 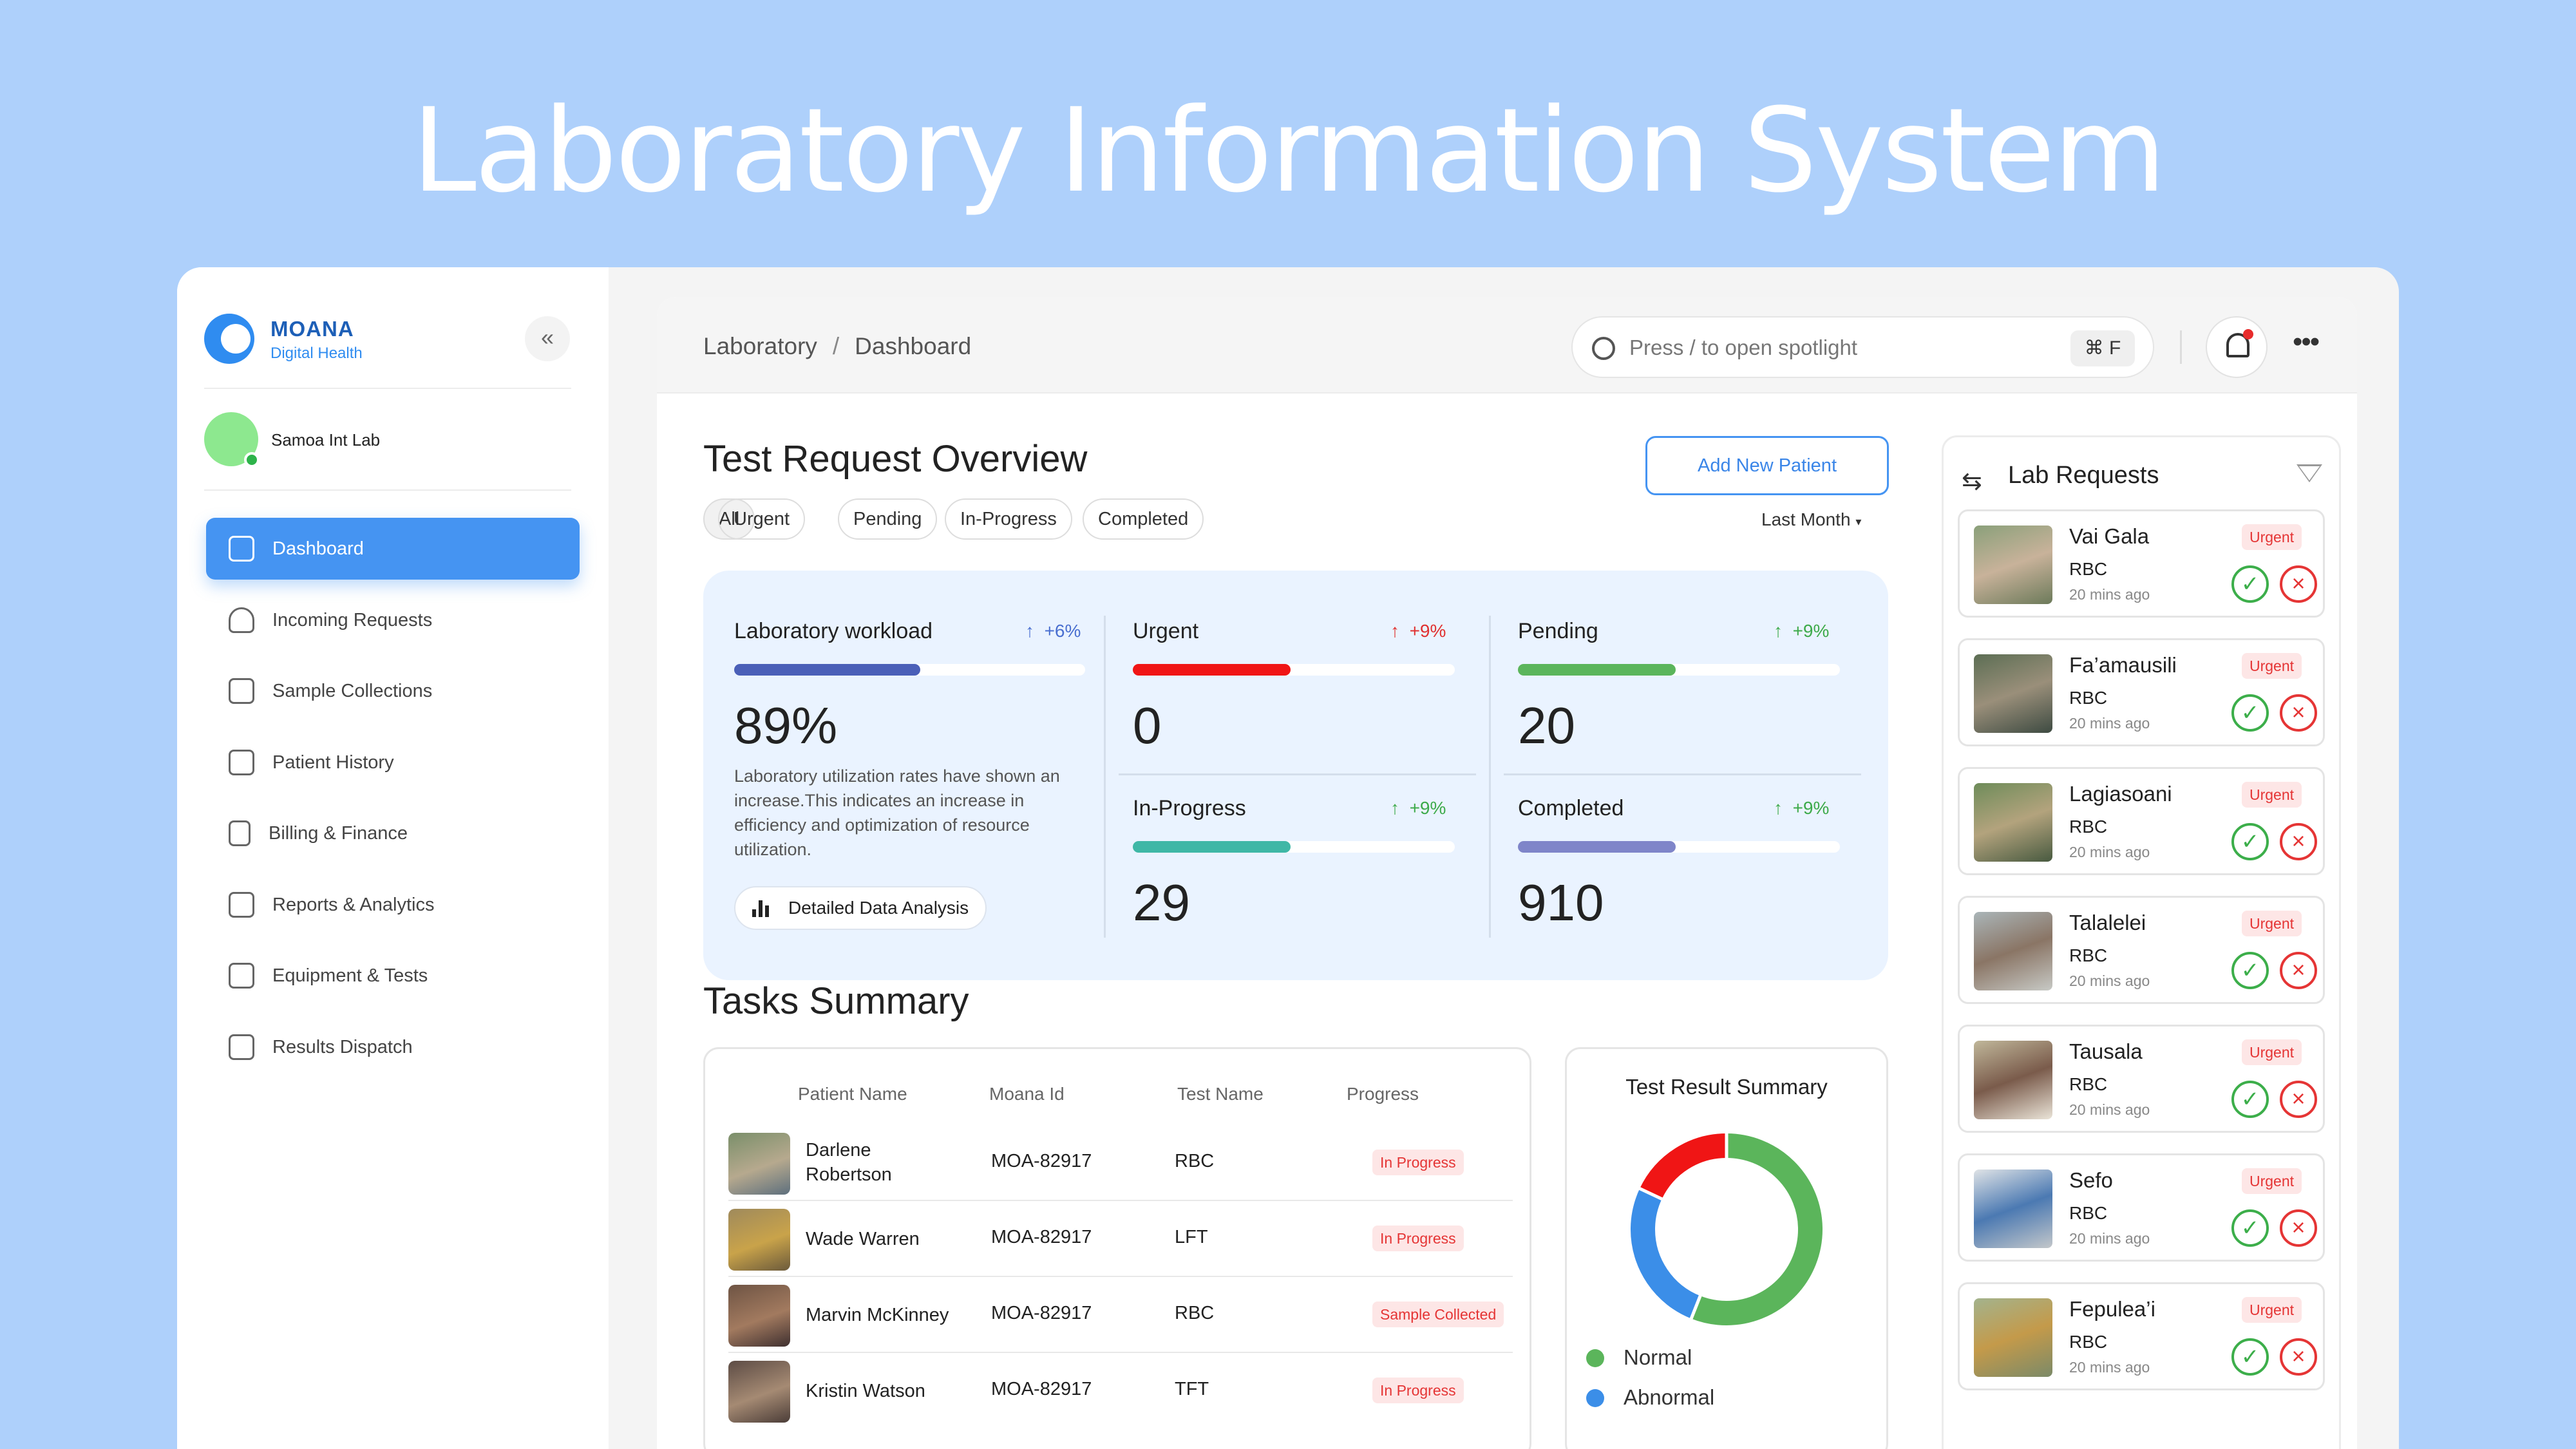 I want to click on collapse-sidebar-icon: «, so click(x=547, y=338).